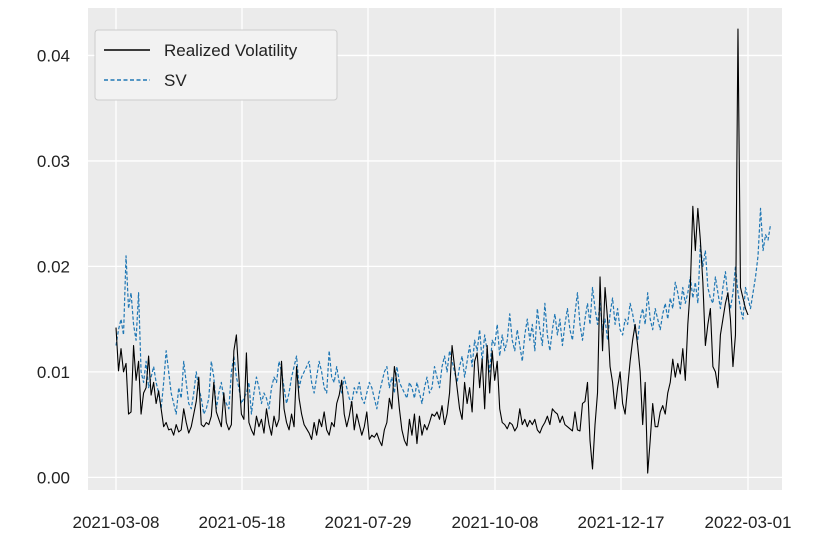 This screenshot has height=554, width=830. I want to click on legend-label-sv: SV, so click(175, 80).